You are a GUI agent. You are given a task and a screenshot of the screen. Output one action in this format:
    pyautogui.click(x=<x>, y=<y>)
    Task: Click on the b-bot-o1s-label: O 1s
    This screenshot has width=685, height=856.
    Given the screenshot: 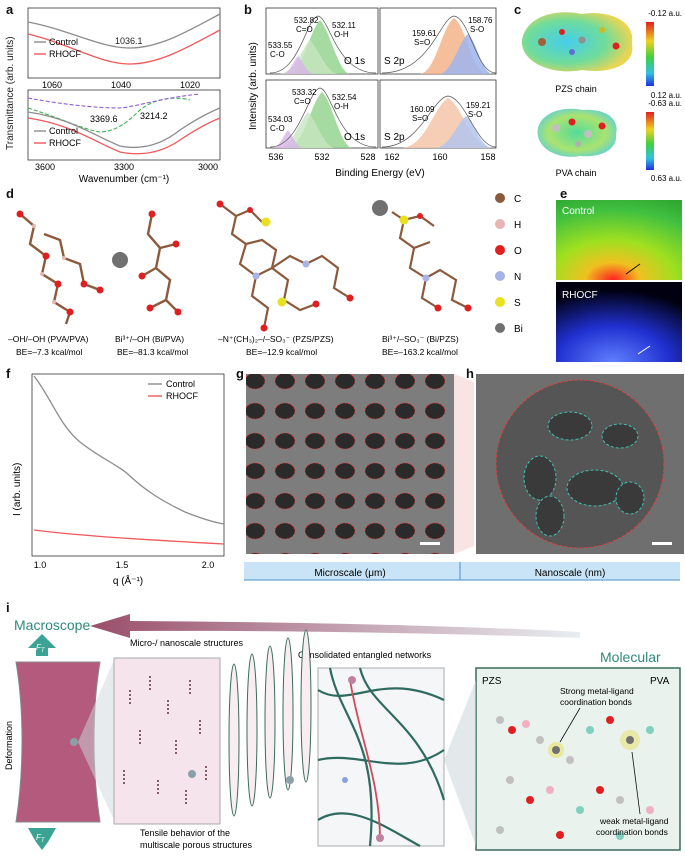 What is the action you would take?
    pyautogui.click(x=354, y=137)
    